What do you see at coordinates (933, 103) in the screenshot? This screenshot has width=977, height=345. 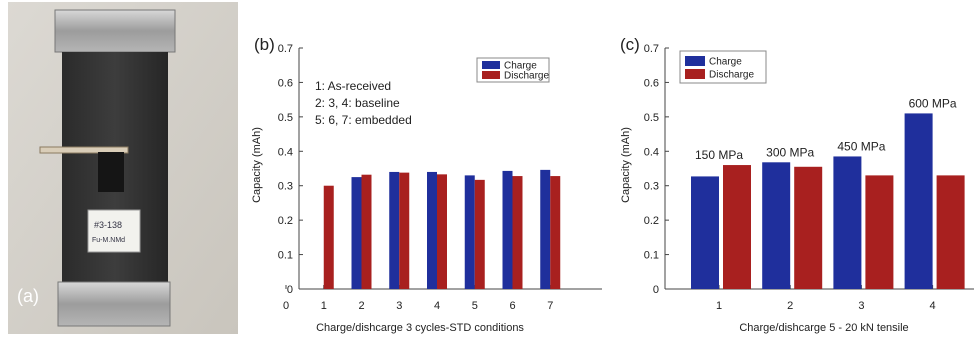 I see `stress-annotation: 600 MPa` at bounding box center [933, 103].